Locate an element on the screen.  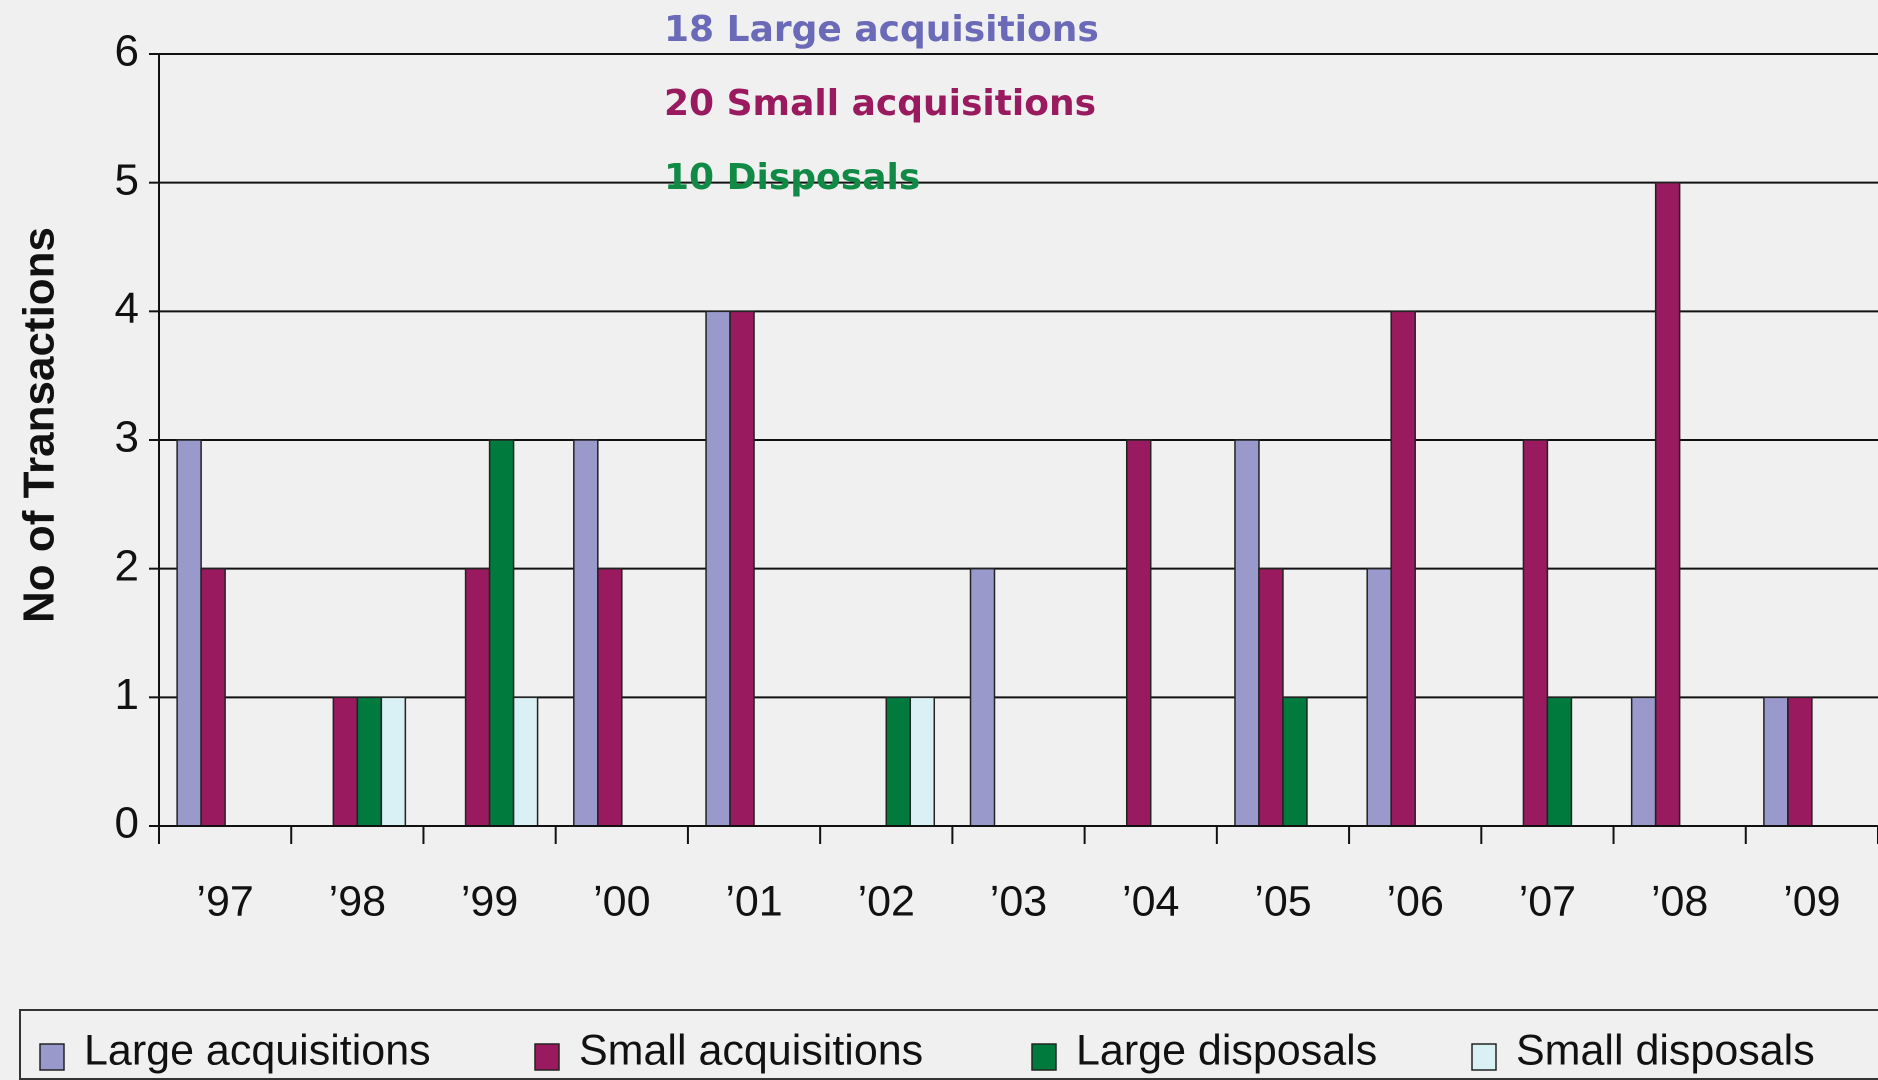
annotation: 10 Disposals is located at coordinates (792, 177).